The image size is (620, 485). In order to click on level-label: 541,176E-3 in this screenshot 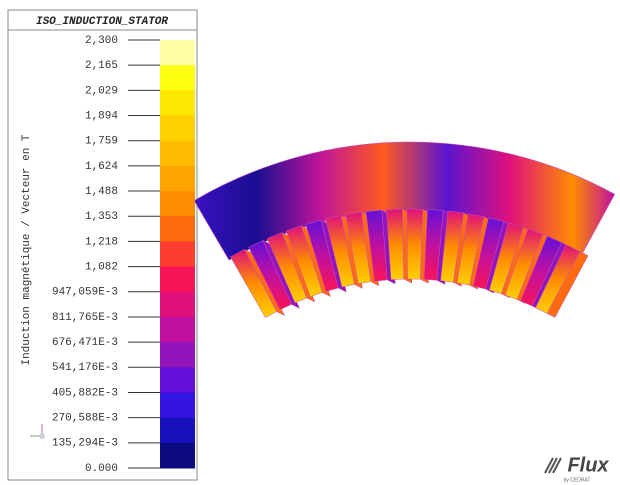, I will do `click(85, 368)`.